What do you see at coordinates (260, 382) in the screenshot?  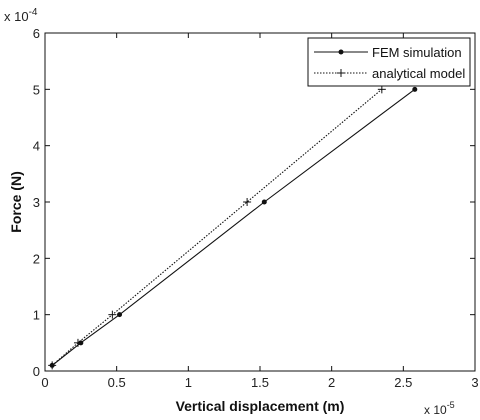 I see `x-tick-label: 1.5` at bounding box center [260, 382].